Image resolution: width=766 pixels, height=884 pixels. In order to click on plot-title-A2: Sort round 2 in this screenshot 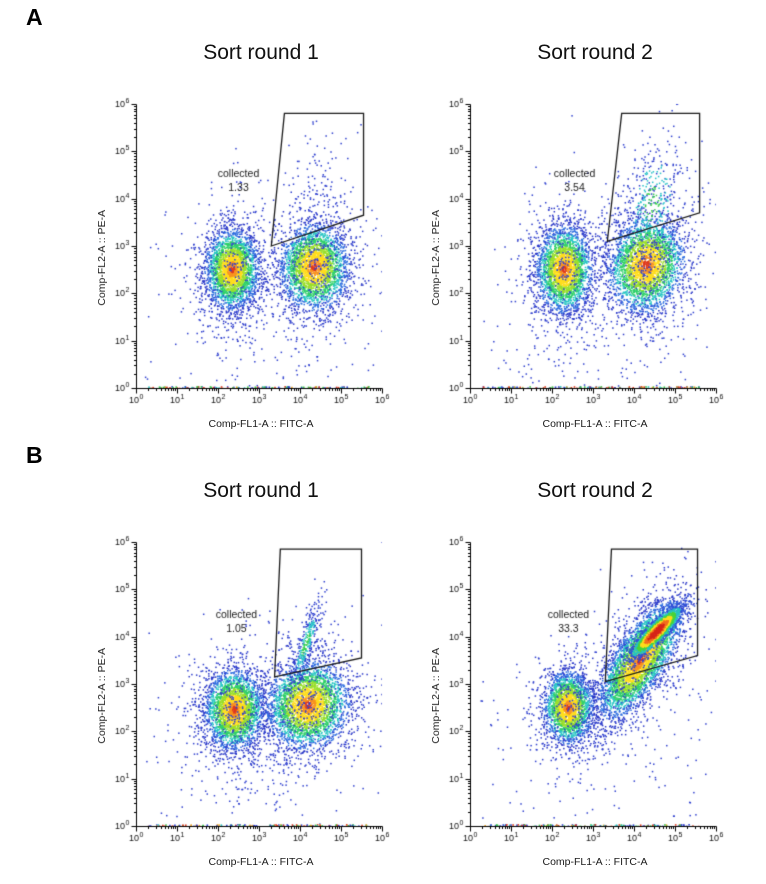, I will do `click(595, 52)`.